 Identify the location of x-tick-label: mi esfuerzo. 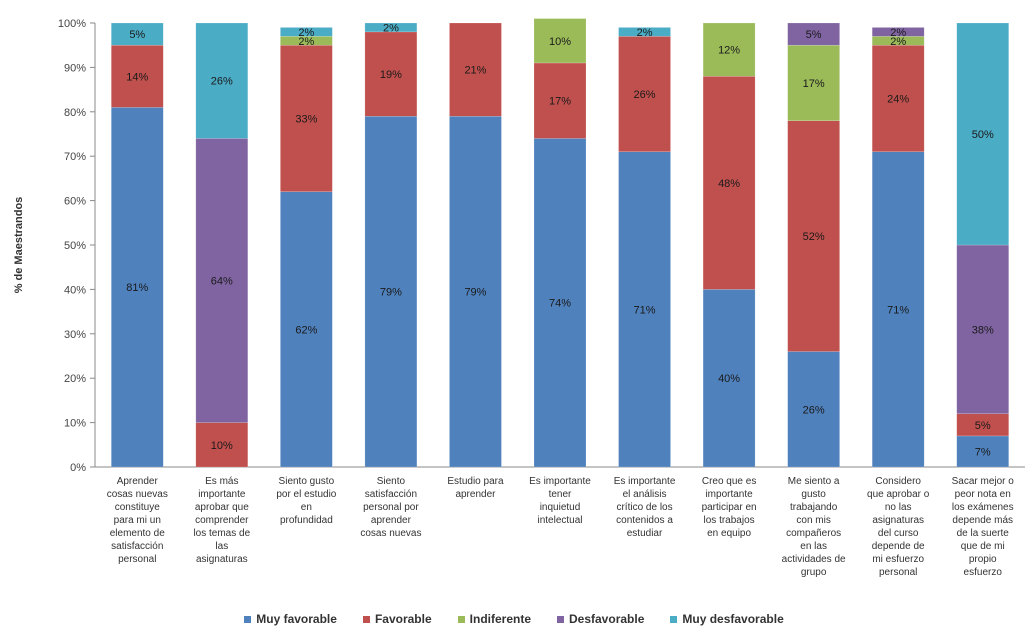
(898, 559).